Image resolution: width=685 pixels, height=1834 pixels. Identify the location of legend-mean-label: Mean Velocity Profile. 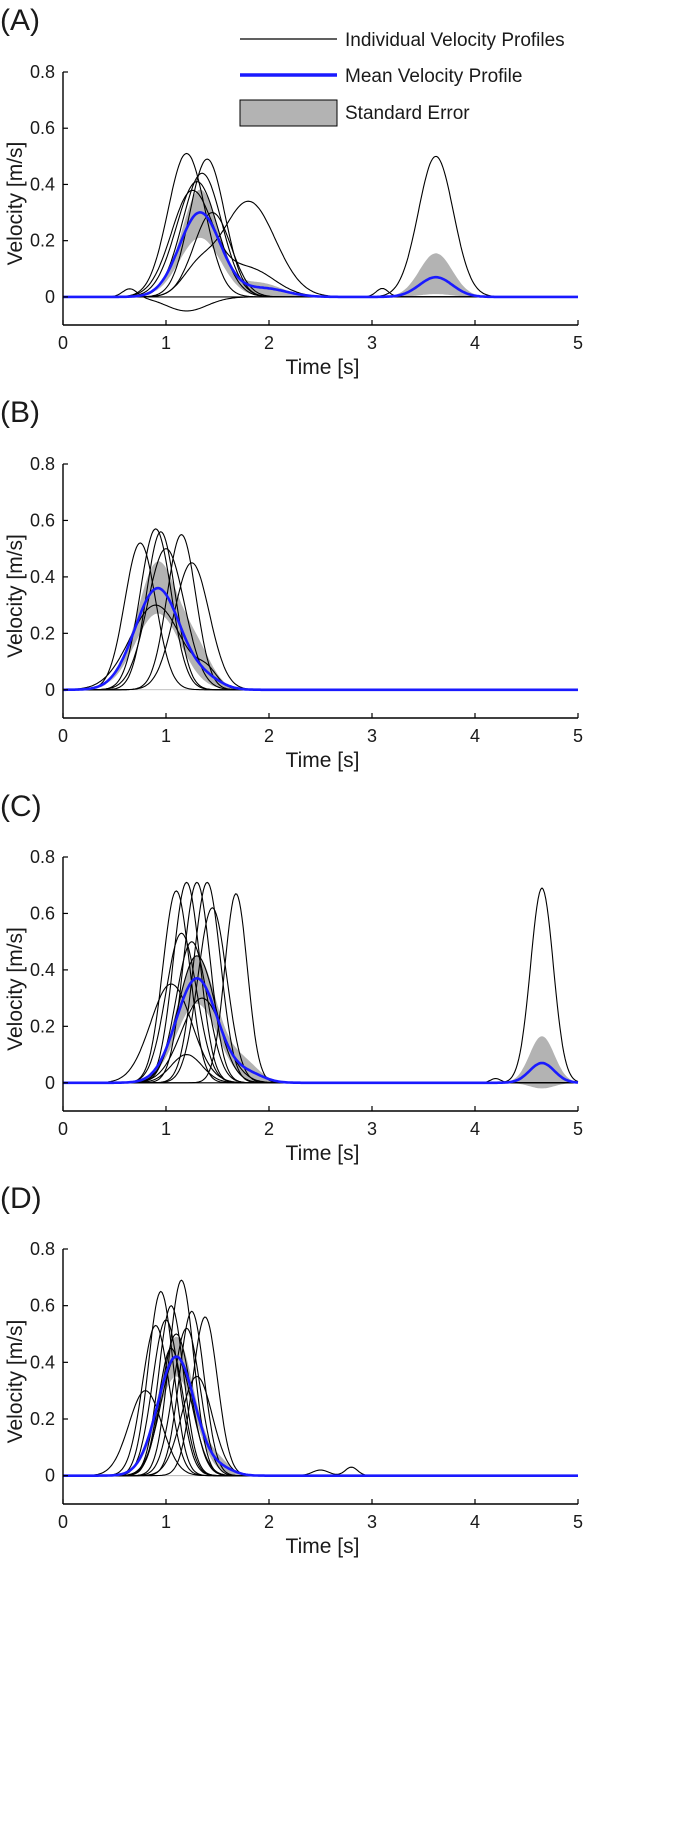
(433, 76).